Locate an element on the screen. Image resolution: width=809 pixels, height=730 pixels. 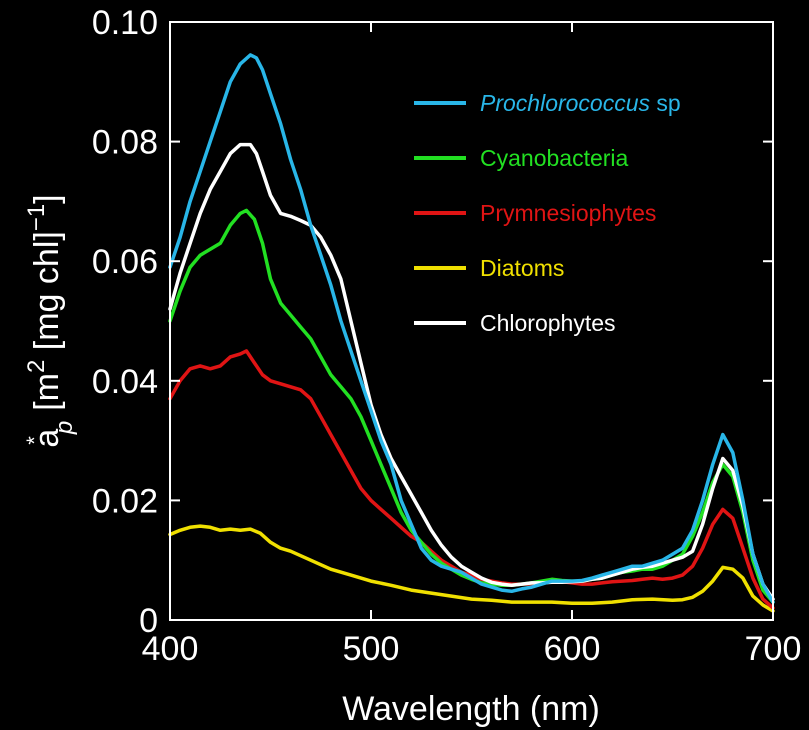
series-line-diatoms is located at coordinates (471, 568).